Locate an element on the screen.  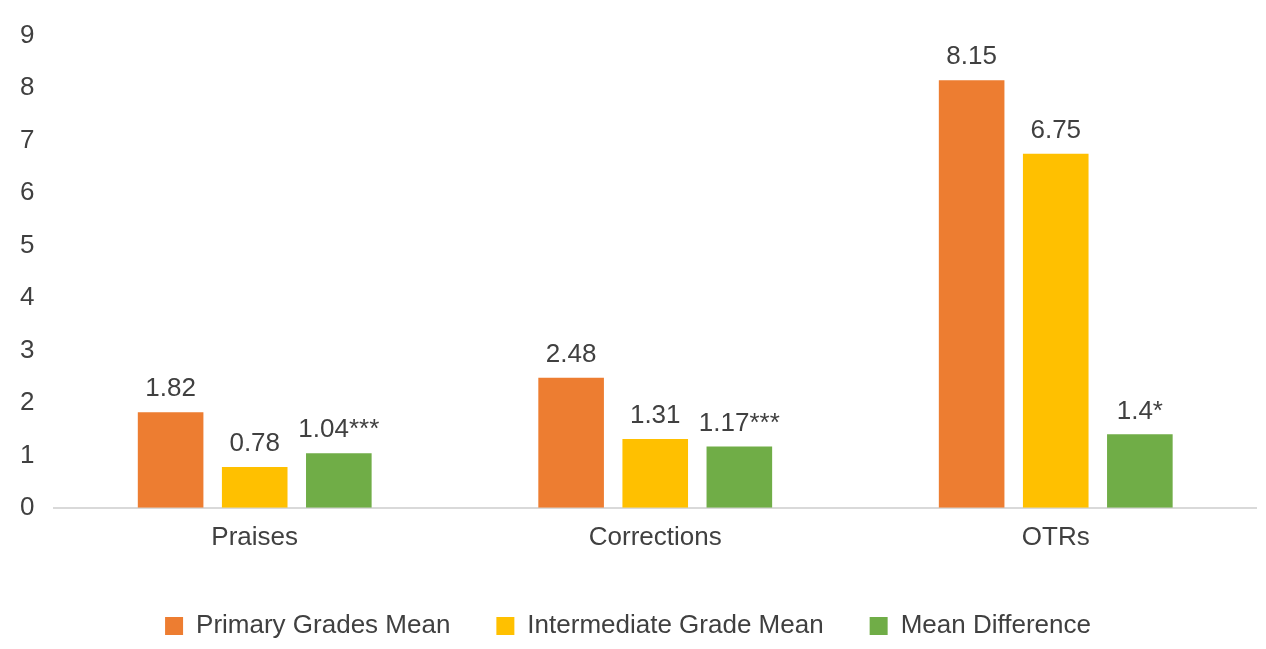
y-tick-label: 3 is located at coordinates (27, 348).